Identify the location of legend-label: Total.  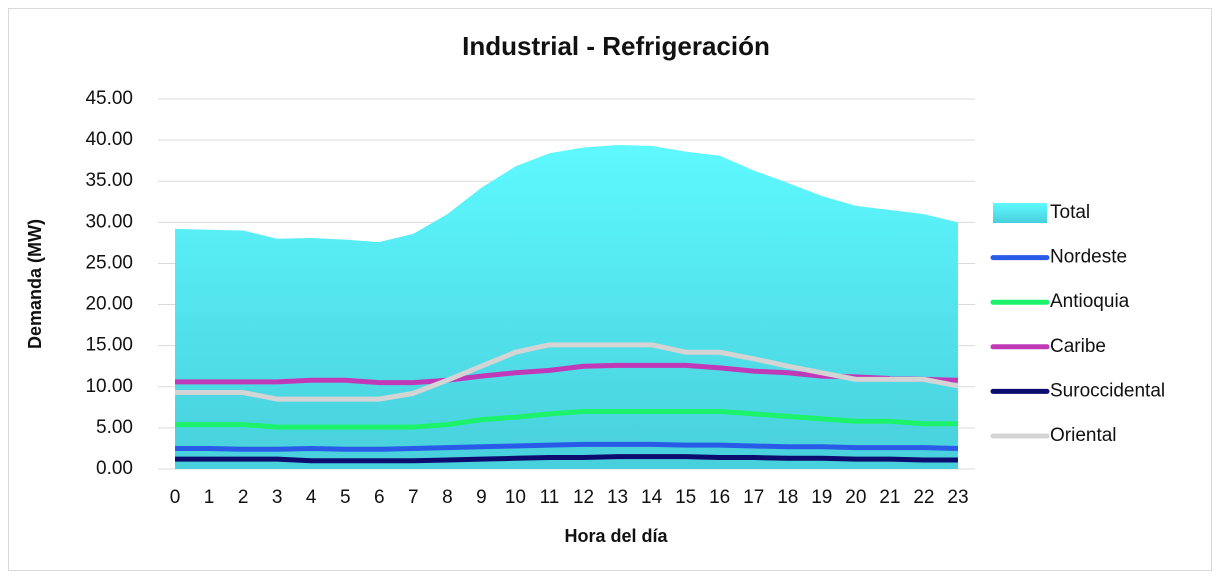
(1070, 212).